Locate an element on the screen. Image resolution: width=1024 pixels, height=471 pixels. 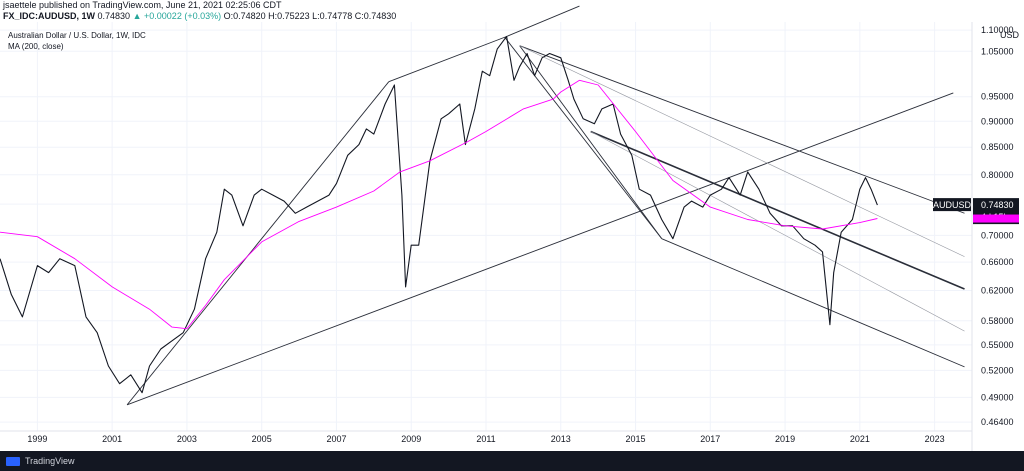
last-price: 0.74830 is located at coordinates (114, 16).